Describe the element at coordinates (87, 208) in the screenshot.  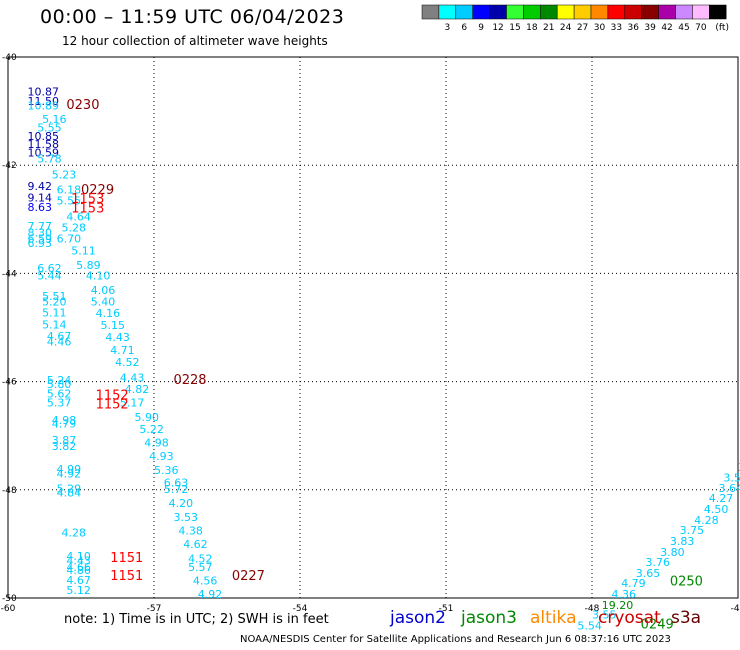
I see `pass-time-label: 1153` at that location.